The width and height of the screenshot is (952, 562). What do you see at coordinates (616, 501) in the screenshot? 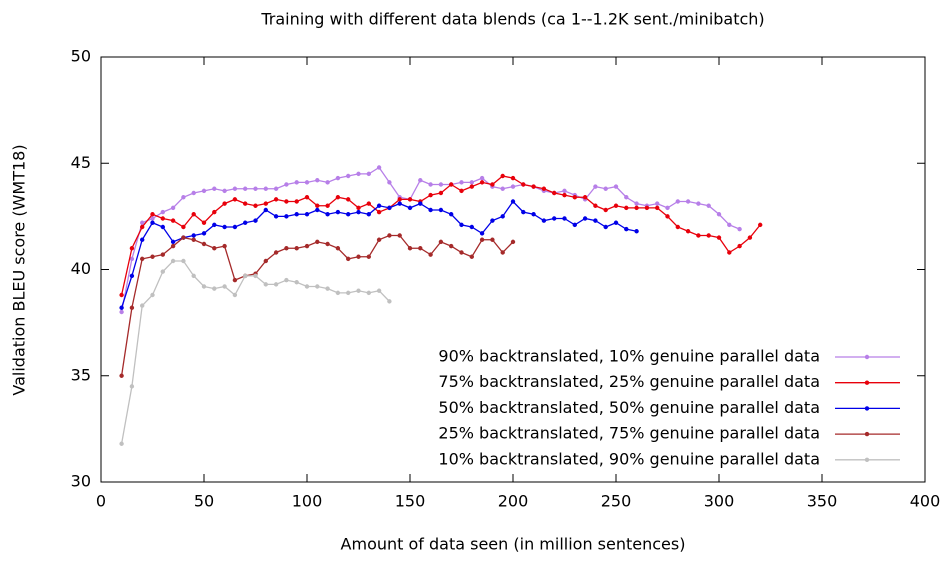
I see `x-tick-label: 250` at bounding box center [616, 501].